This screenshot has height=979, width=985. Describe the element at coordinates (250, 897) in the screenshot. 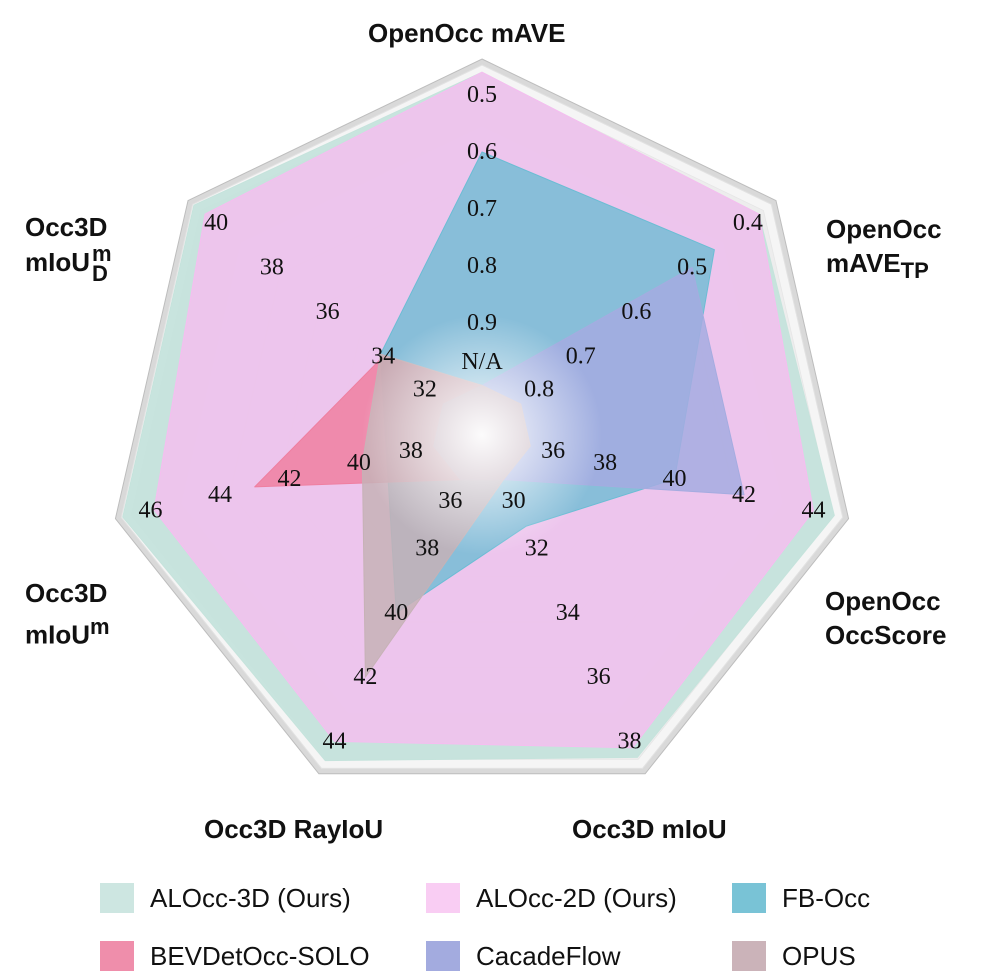

I see `legend-label: ALOcc-3D (Ours)` at that location.